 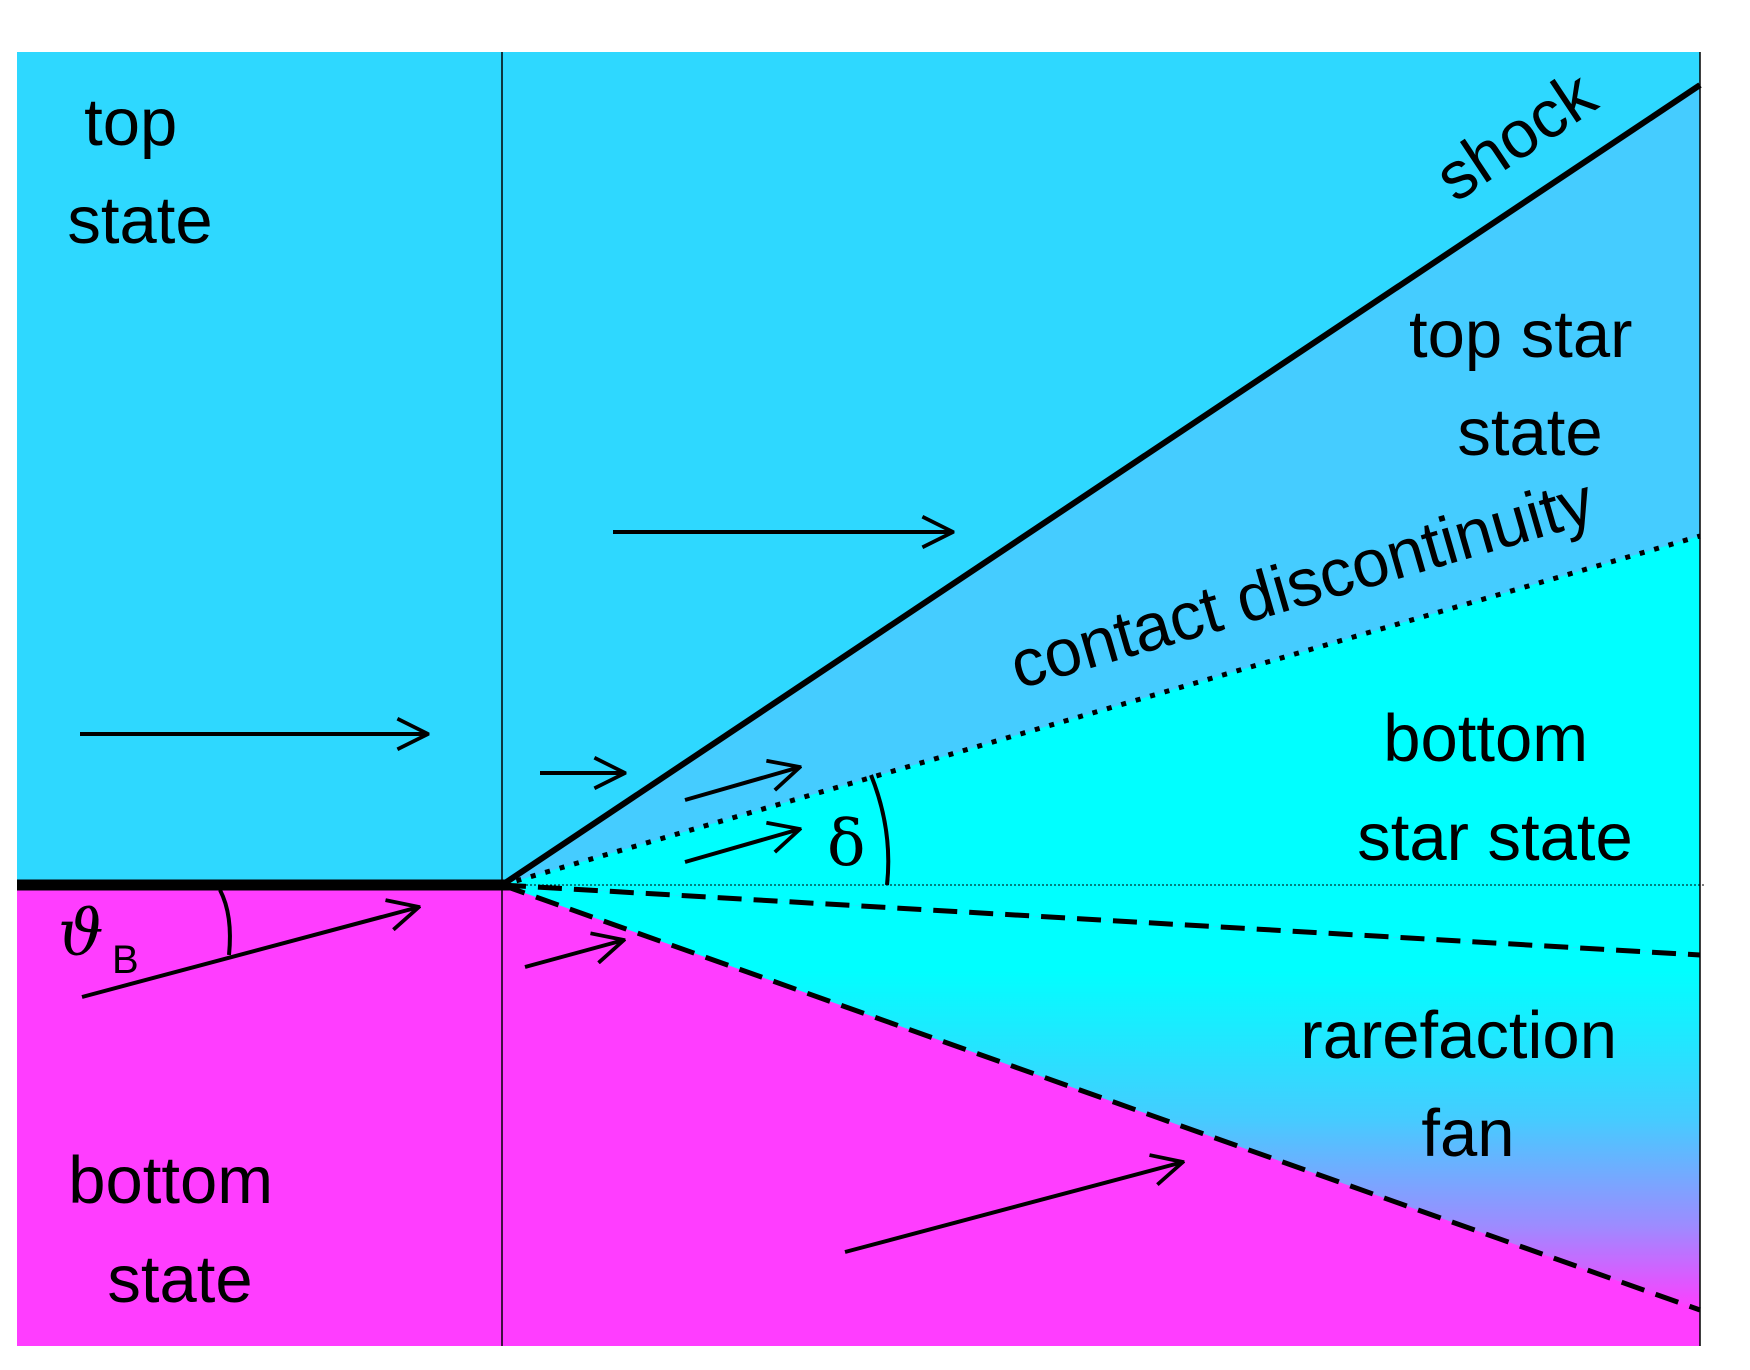 What do you see at coordinates (880, 830) in the screenshot?
I see `delta-angle-arc` at bounding box center [880, 830].